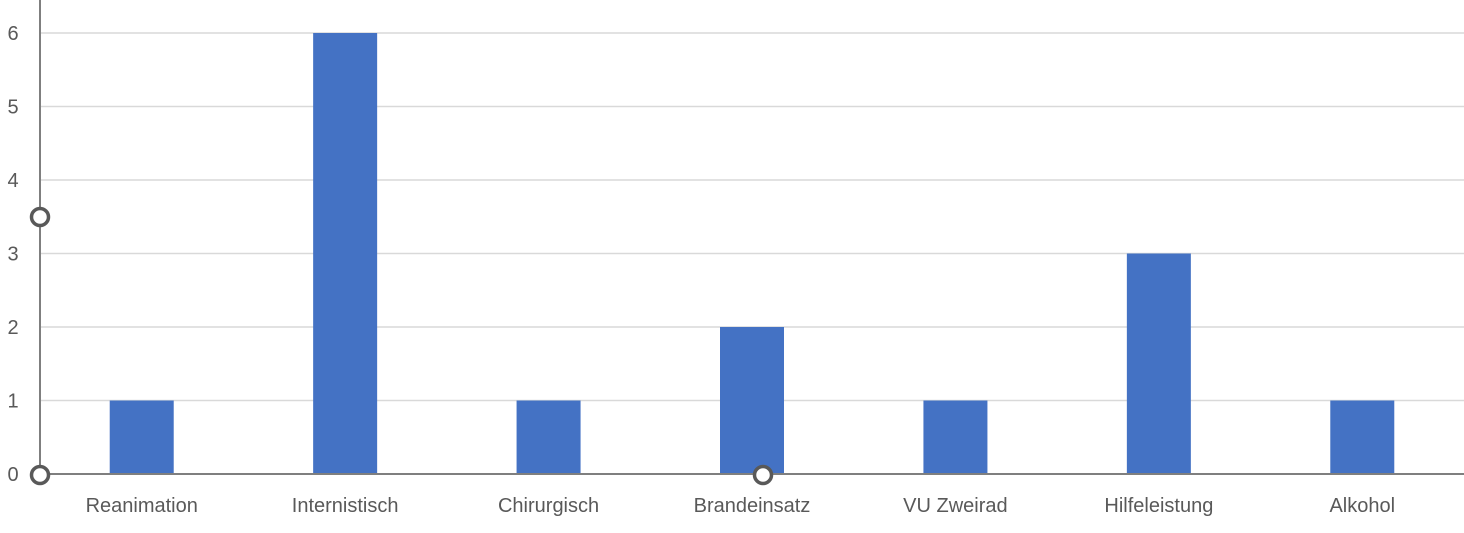  I want to click on x-tick-label: Chirurgisch, so click(548, 506).